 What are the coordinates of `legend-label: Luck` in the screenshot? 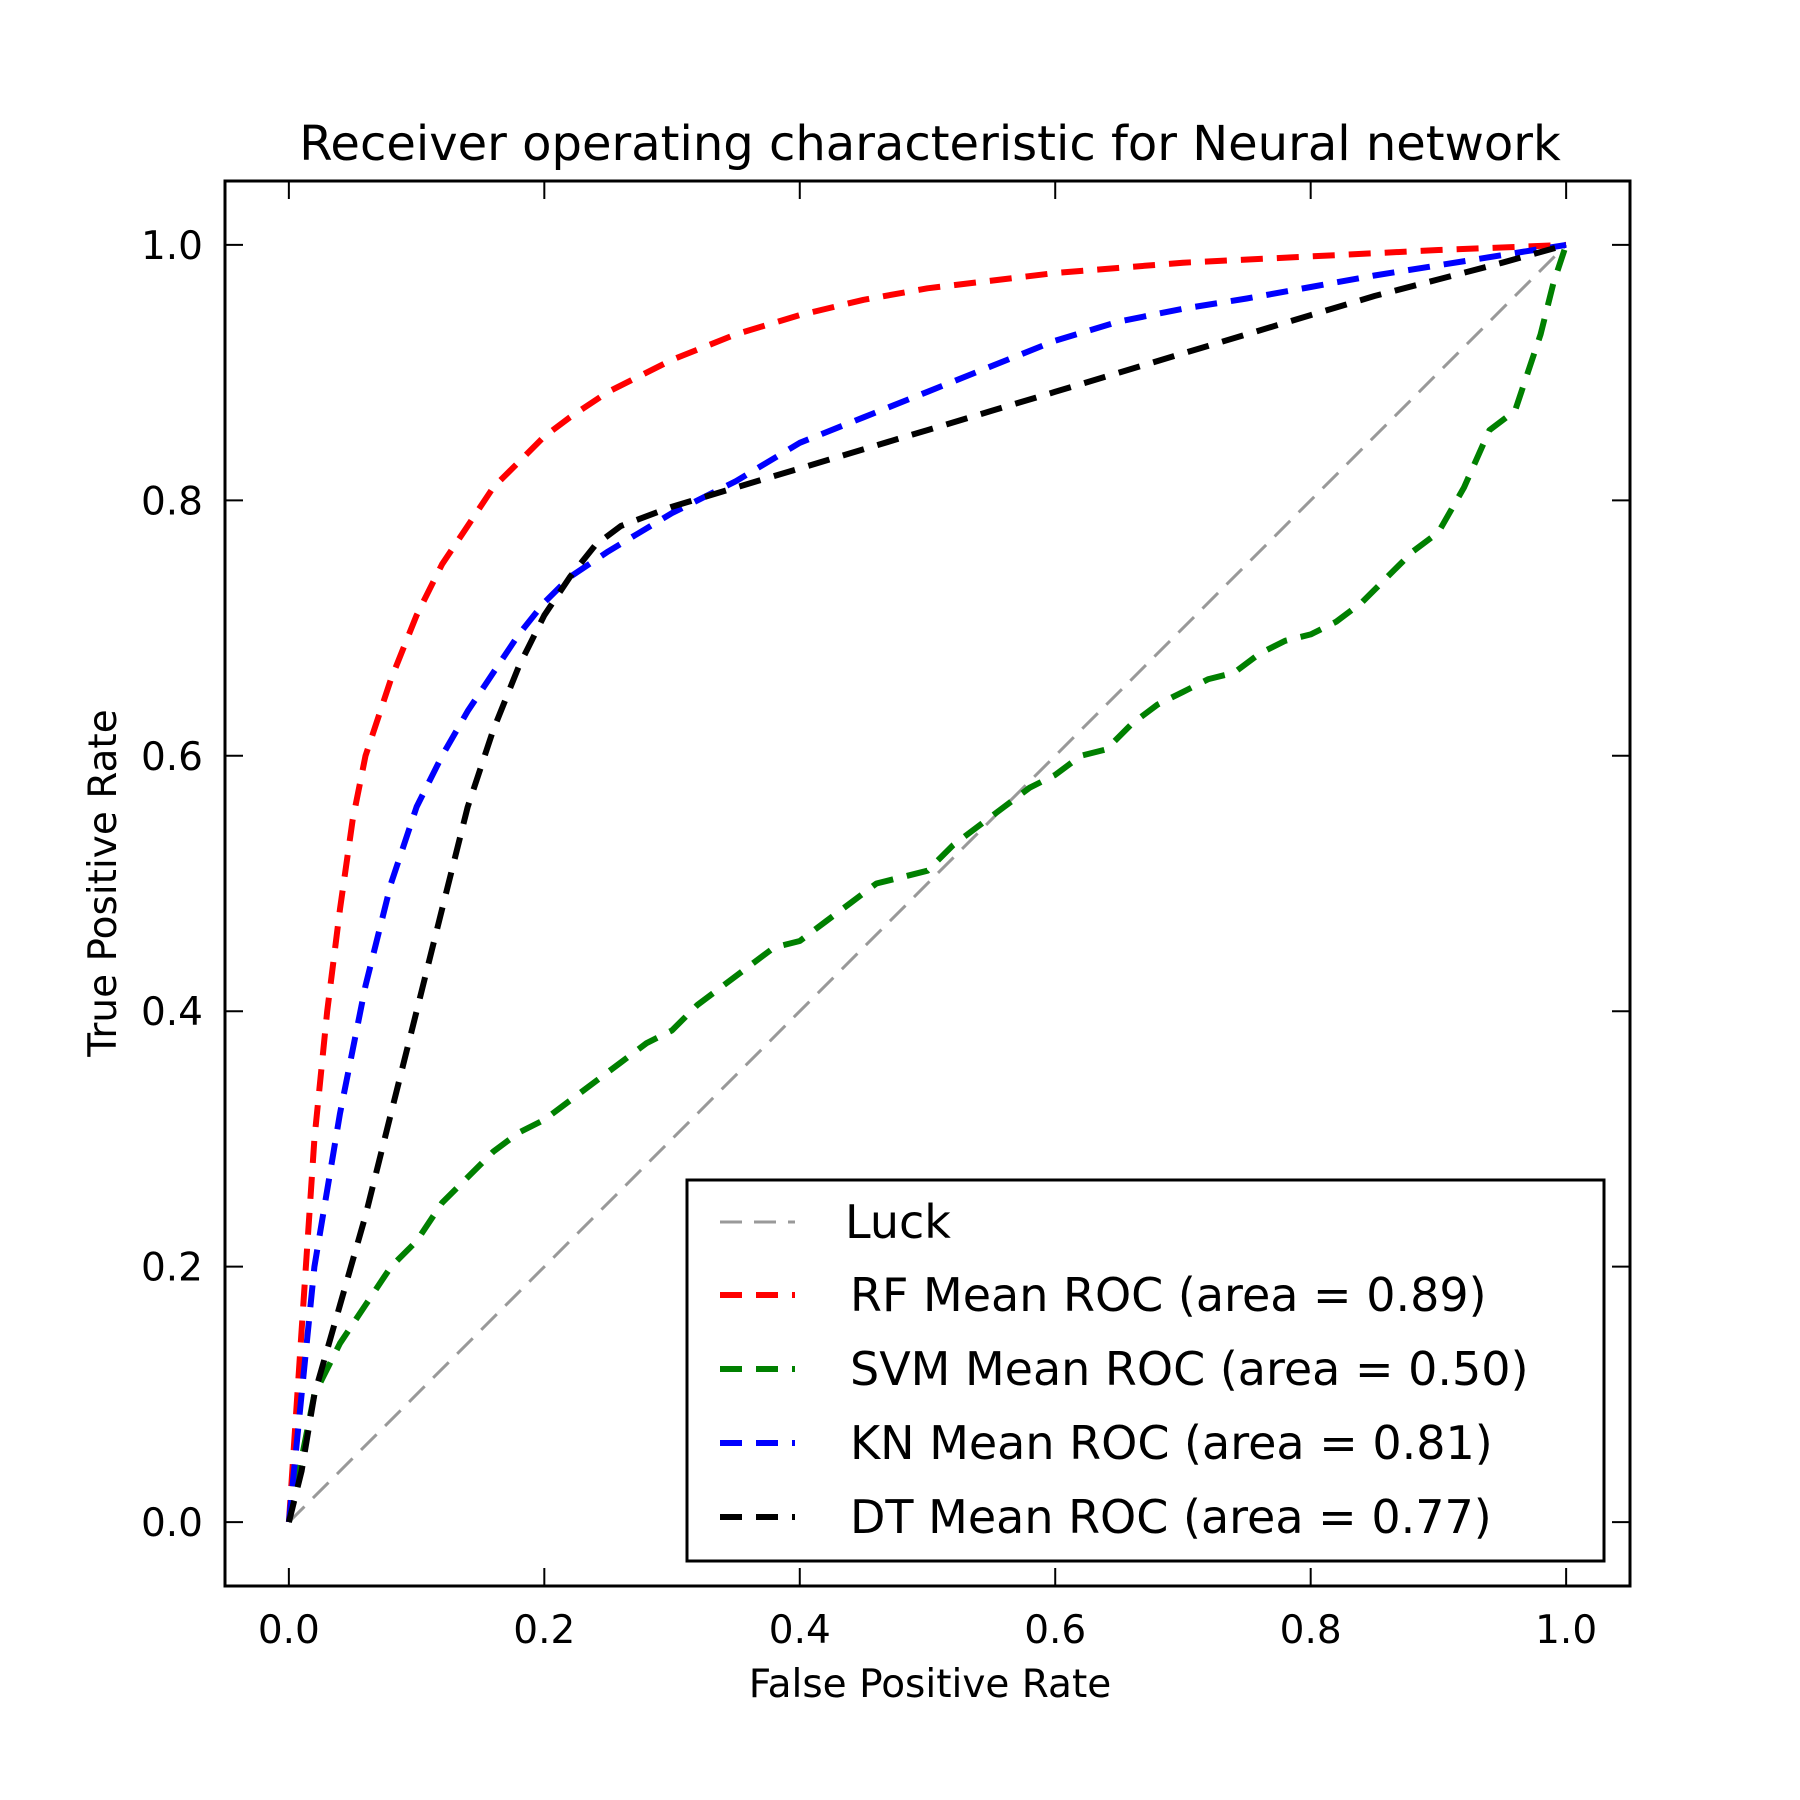 It's located at (898, 1222).